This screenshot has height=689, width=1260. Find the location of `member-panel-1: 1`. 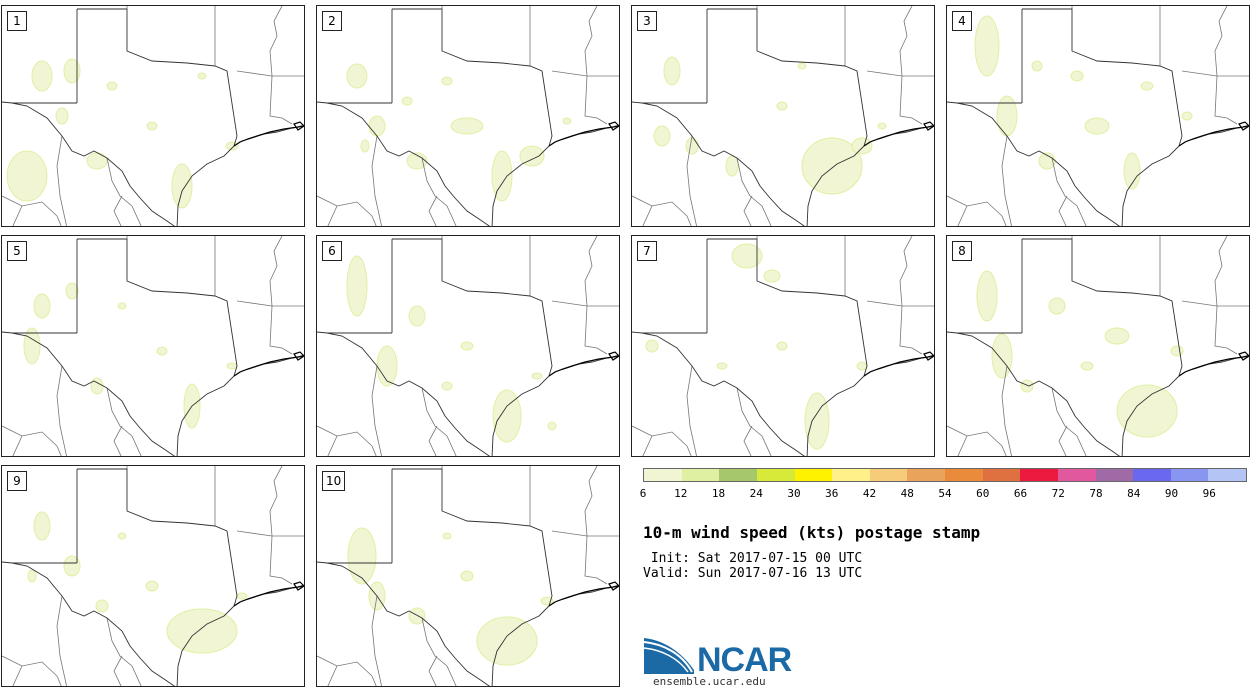

member-panel-1: 1 is located at coordinates (153, 116).